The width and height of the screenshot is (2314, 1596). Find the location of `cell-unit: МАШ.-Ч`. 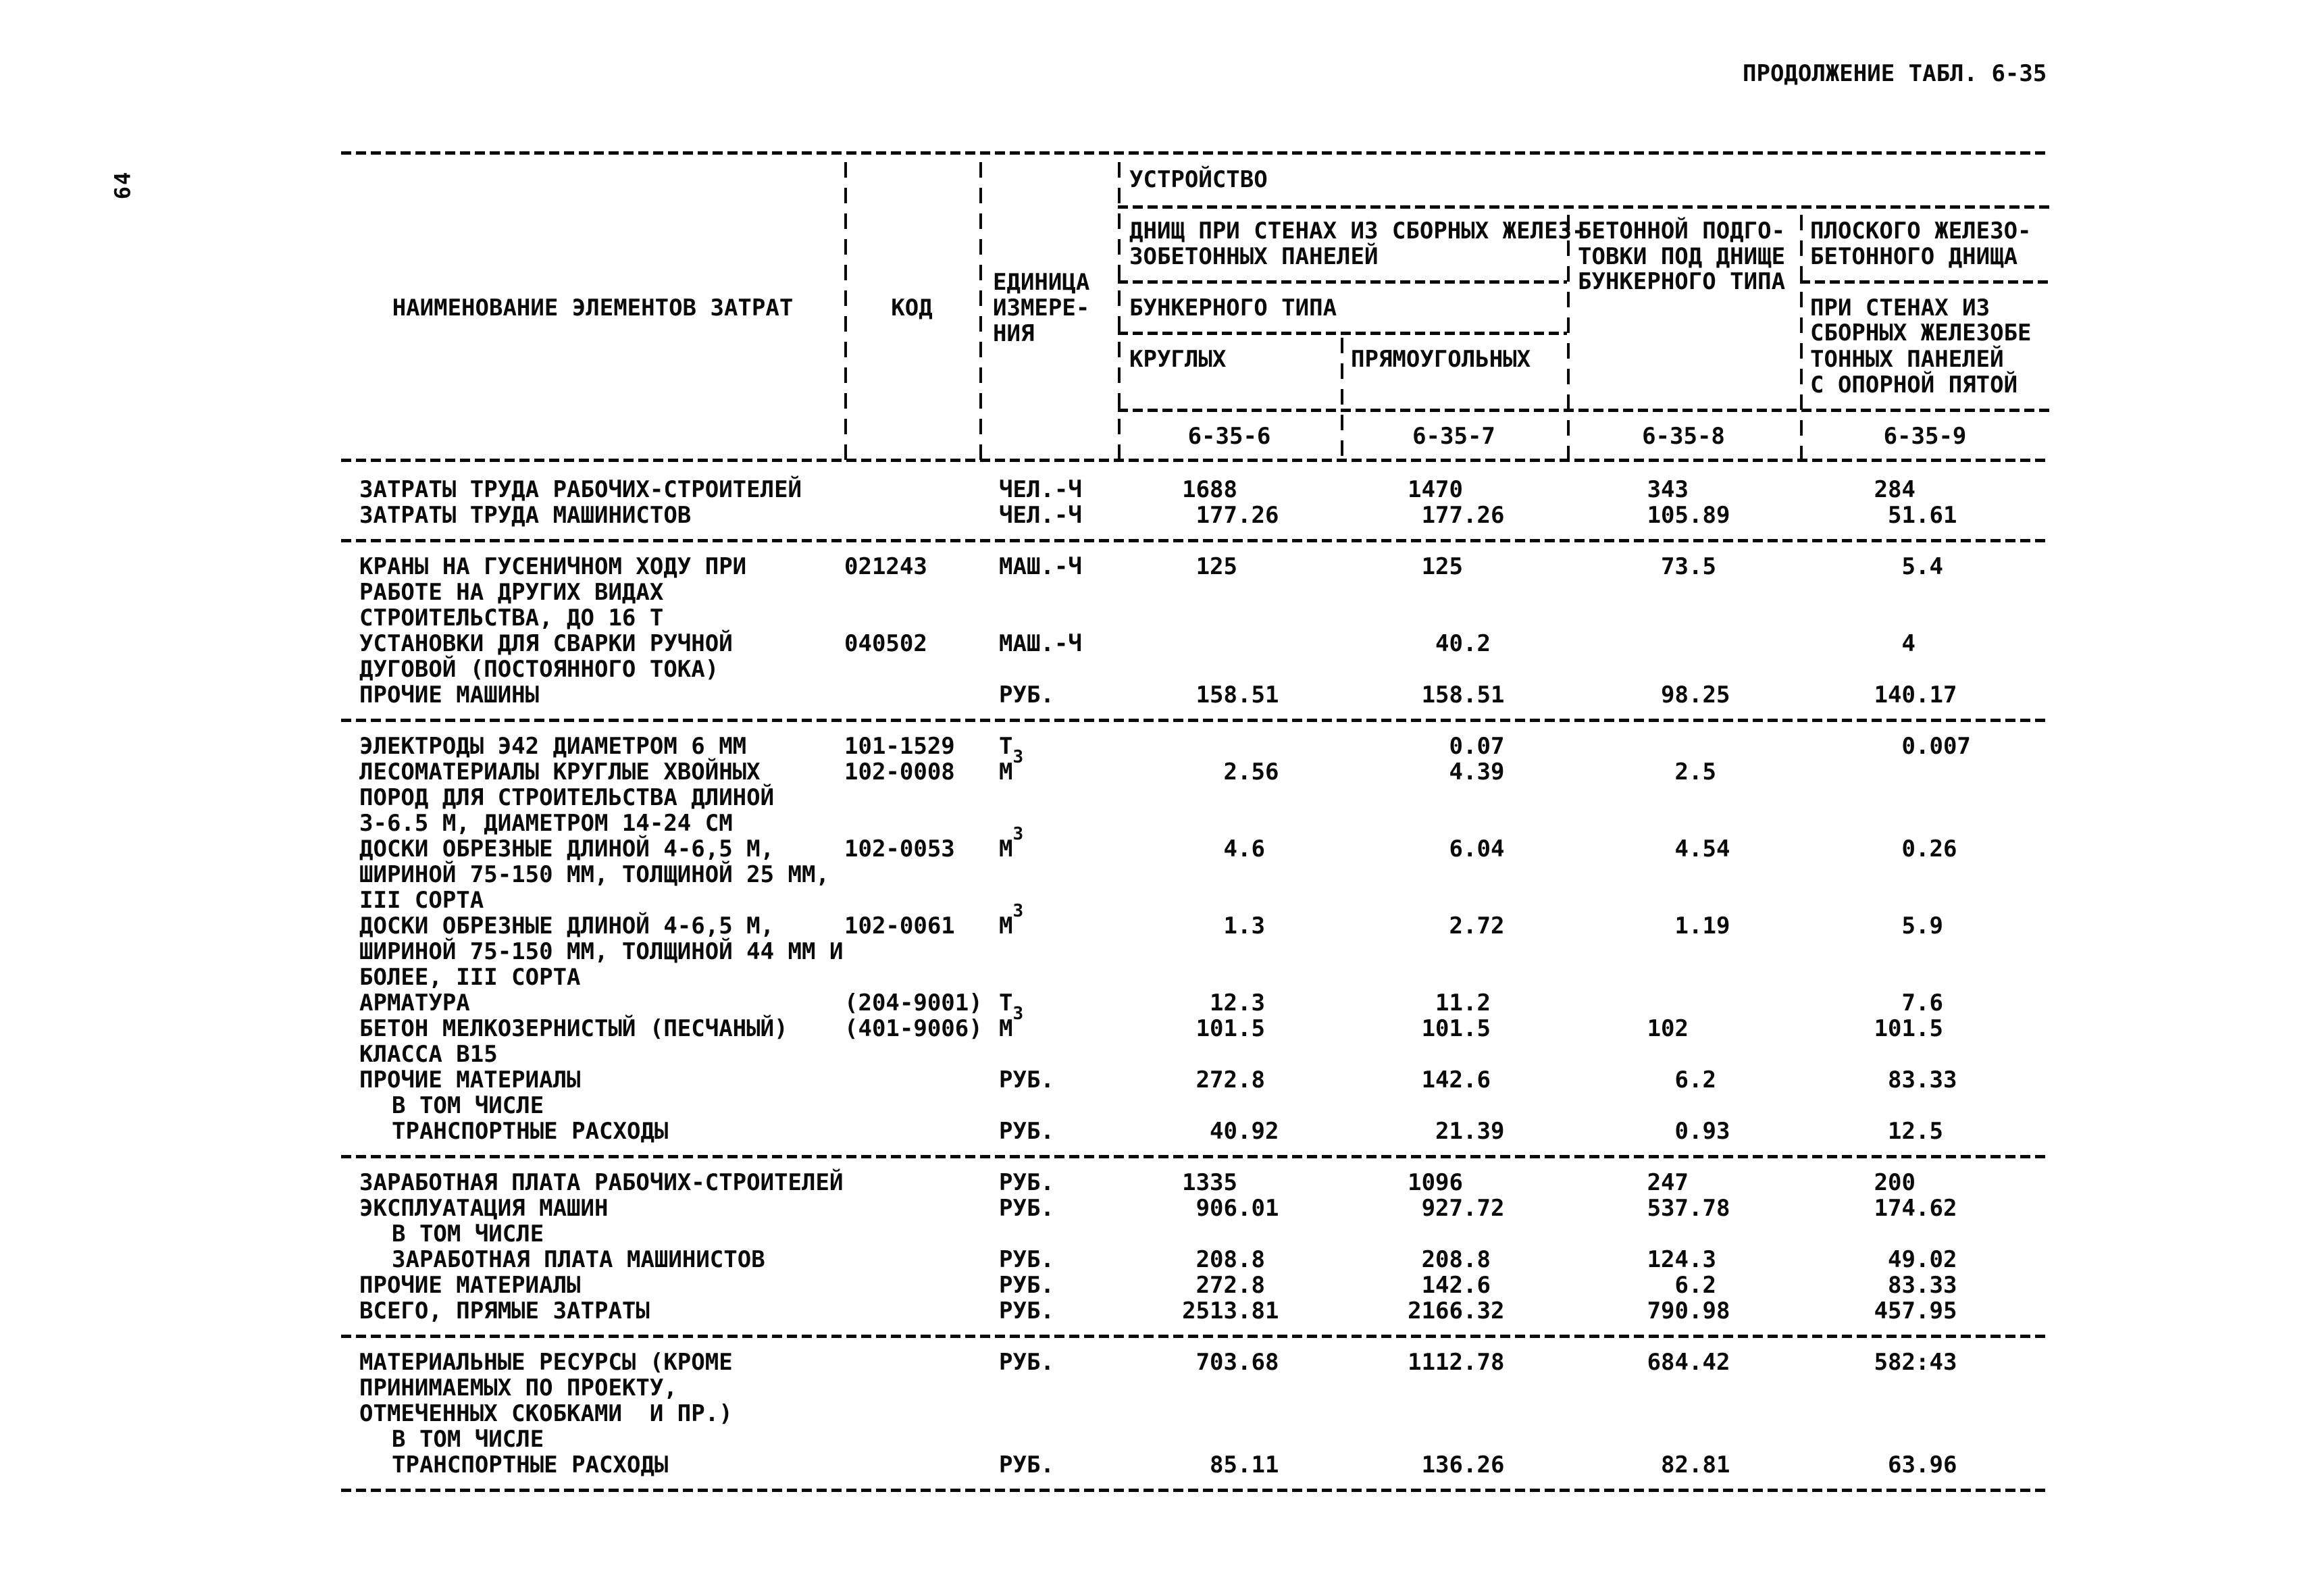

cell-unit: МАШ.-Ч is located at coordinates (1040, 566).